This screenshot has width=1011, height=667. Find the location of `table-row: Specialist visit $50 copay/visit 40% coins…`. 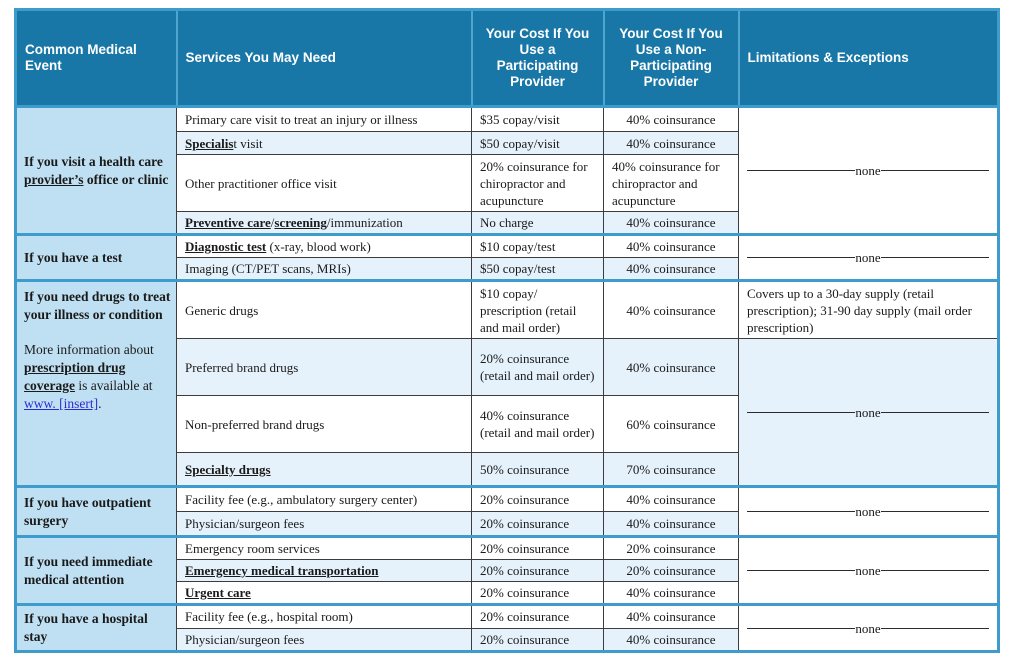

table-row: Specialist visit $50 copay/visit 40% coins… is located at coordinates (507, 143).